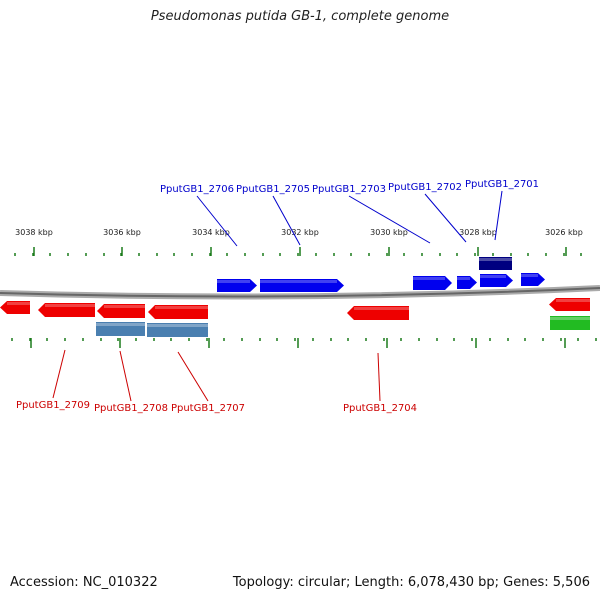  I want to click on gene-pputgb1-2706-highlight, so click(233, 281).